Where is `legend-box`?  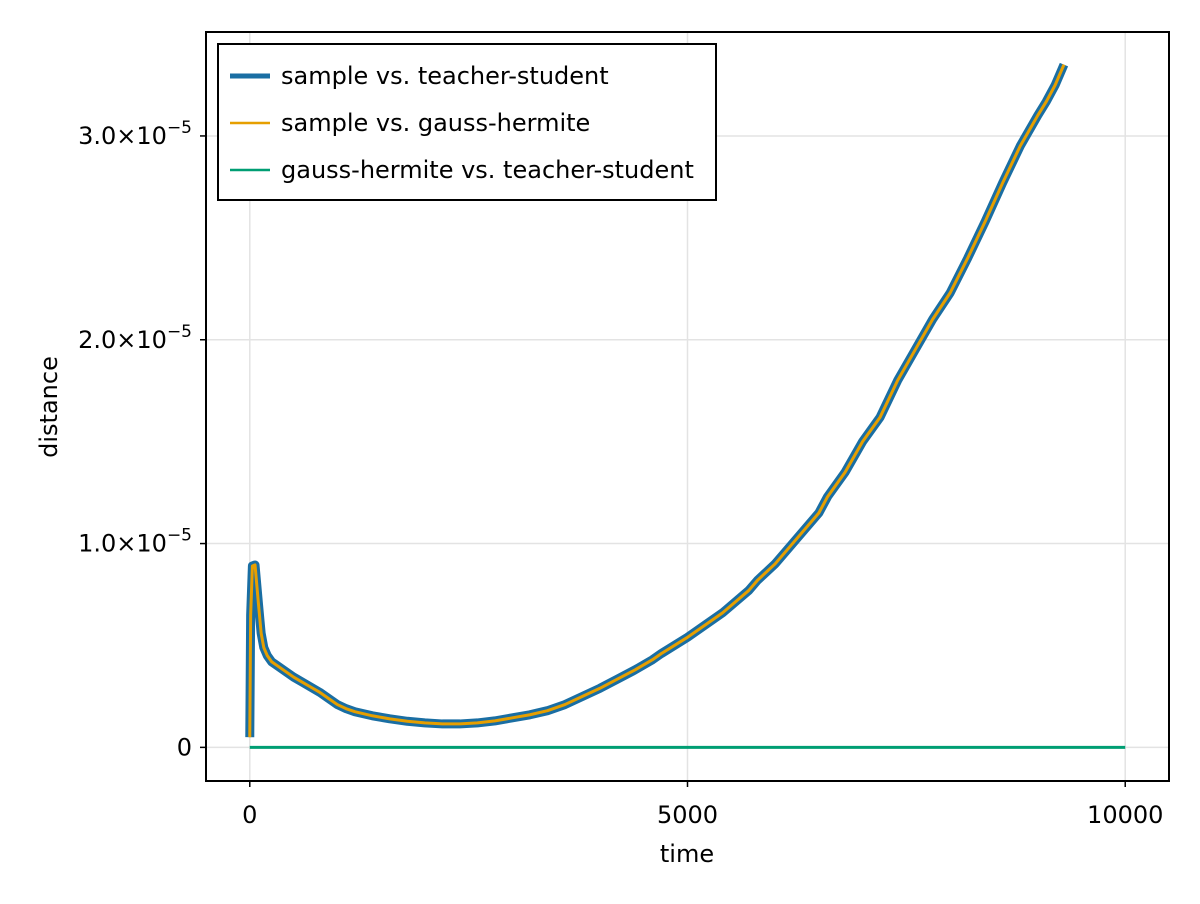
legend-box is located at coordinates (467, 122).